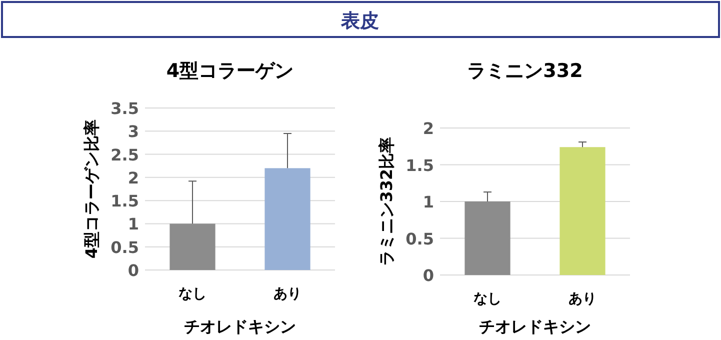 This screenshot has height=340, width=721. What do you see at coordinates (124, 154) in the screenshot?
I see `y-tick-label: 2.5` at bounding box center [124, 154].